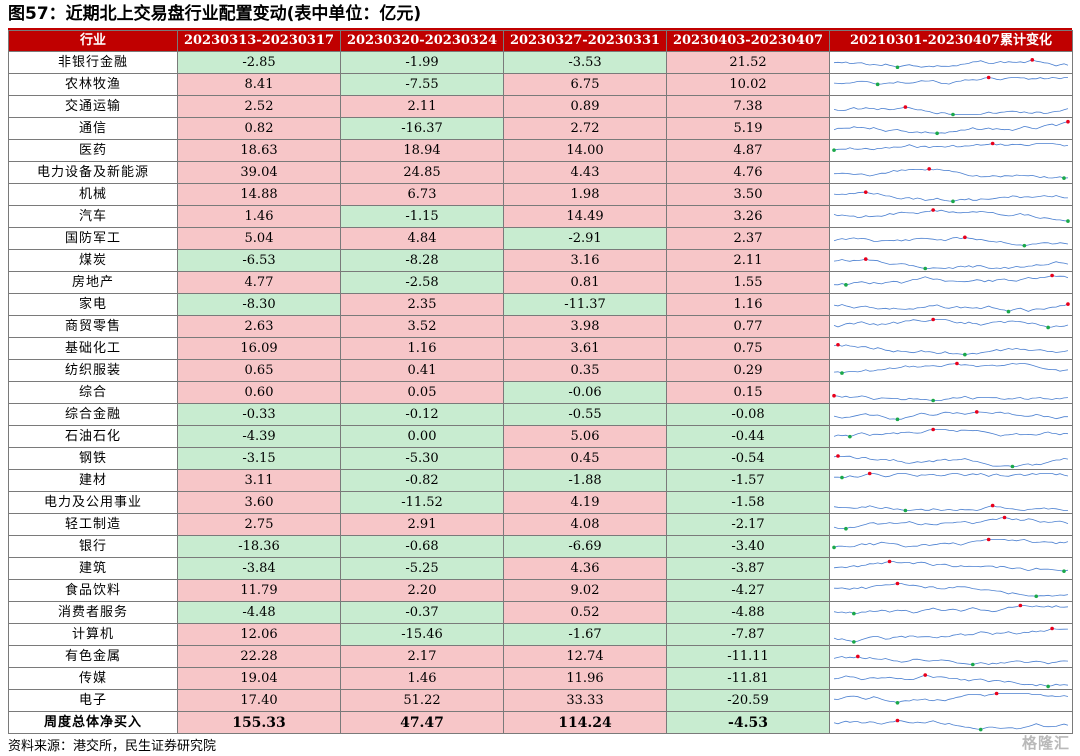  What do you see at coordinates (748, 612) in the screenshot?
I see `value-cell: -4.88` at bounding box center [748, 612].